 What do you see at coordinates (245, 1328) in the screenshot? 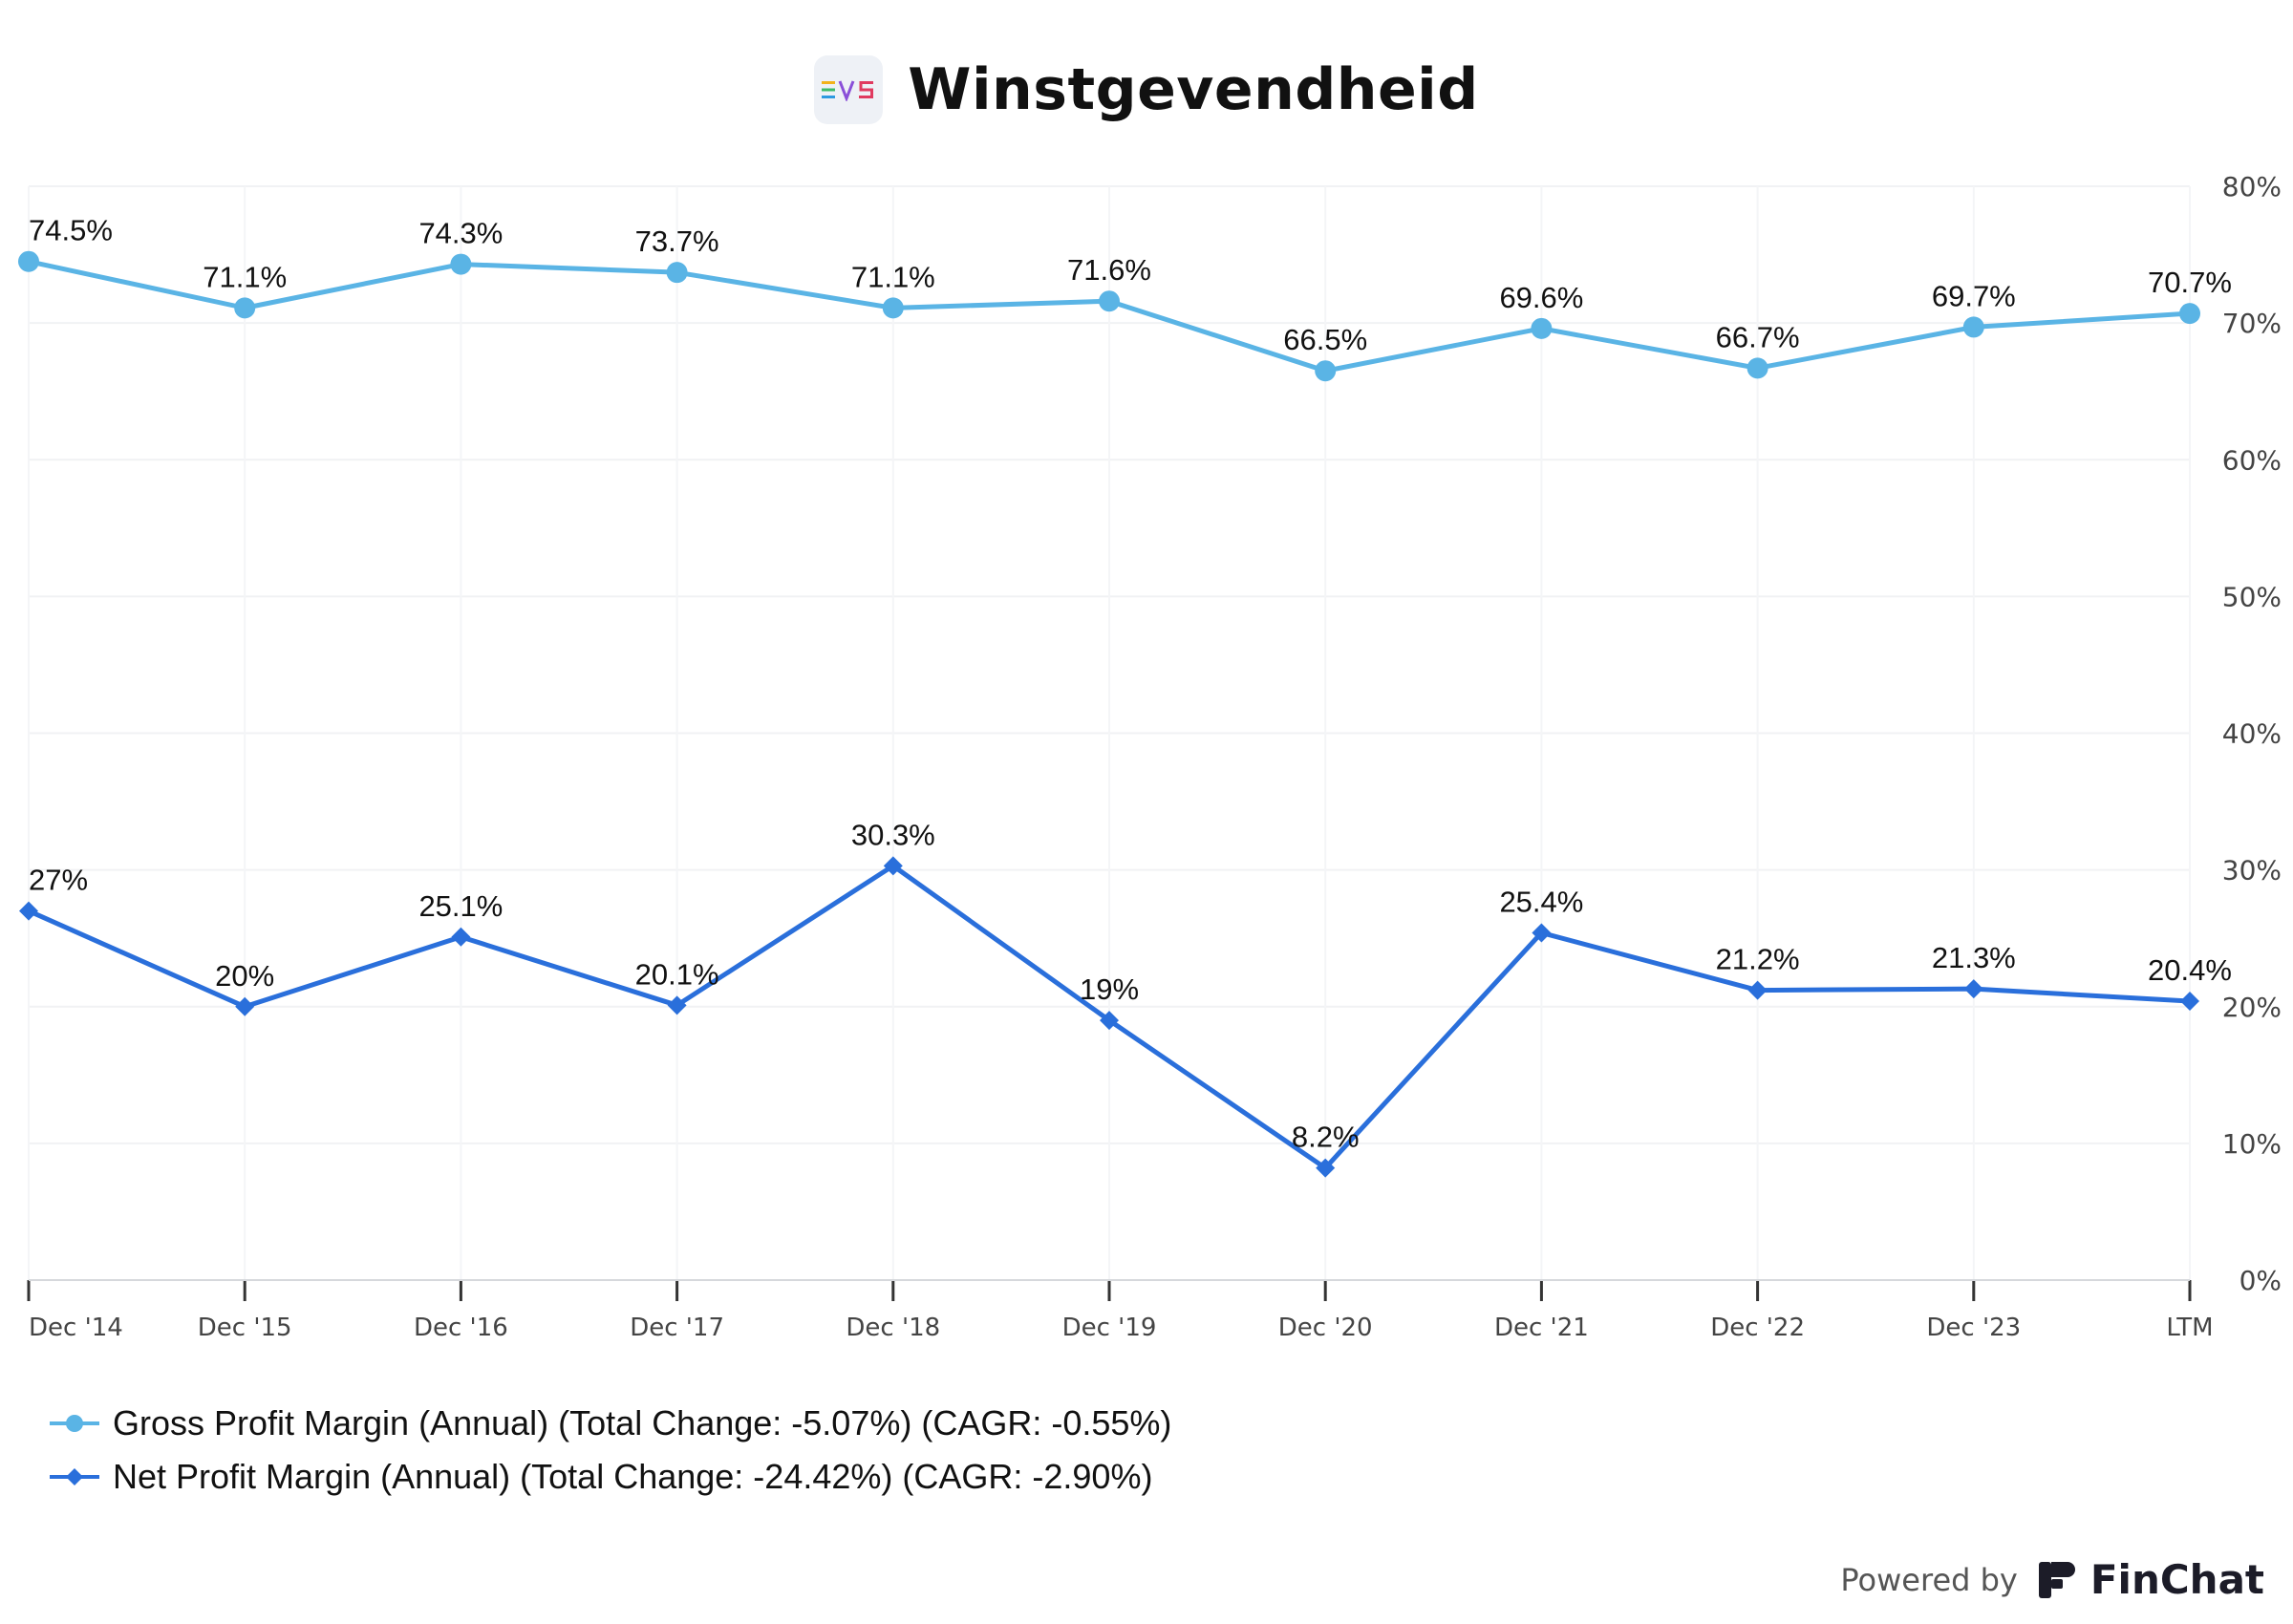
I see `x-tick-label: Dec '15` at bounding box center [245, 1328].